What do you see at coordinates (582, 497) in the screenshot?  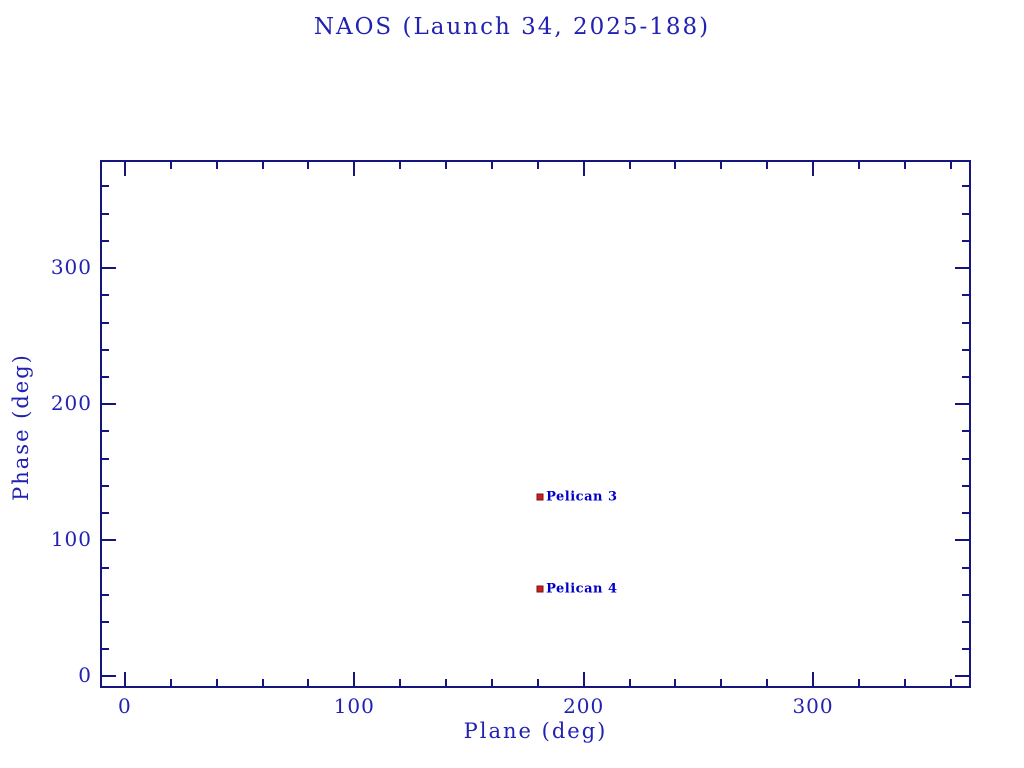 I see `satellite-label: Pelican 3` at bounding box center [582, 497].